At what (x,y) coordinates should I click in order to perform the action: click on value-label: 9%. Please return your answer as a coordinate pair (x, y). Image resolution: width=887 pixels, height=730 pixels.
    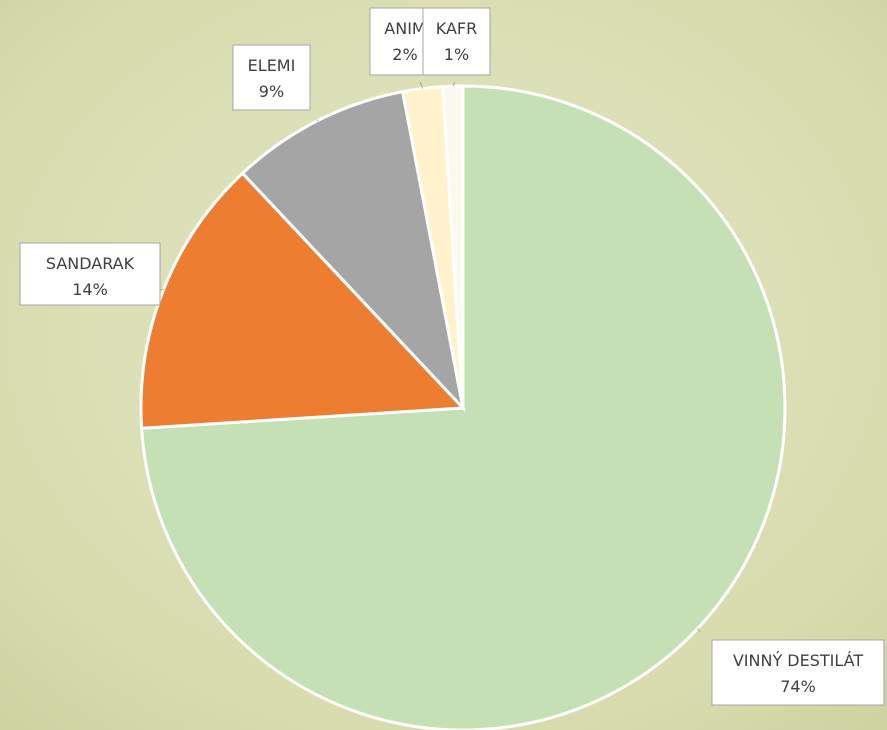
    Looking at the image, I should click on (271, 91).